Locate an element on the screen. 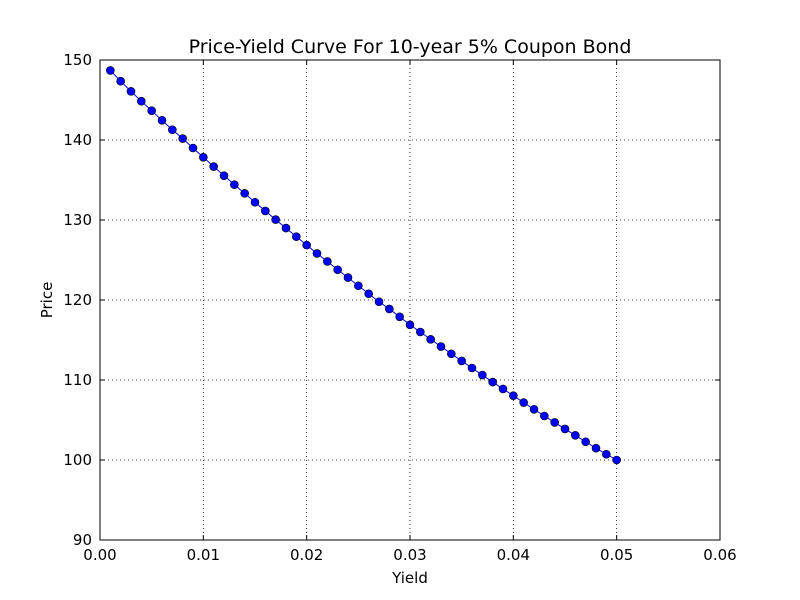 The height and width of the screenshot is (600, 800). y-tick-label: 130 is located at coordinates (77, 220).